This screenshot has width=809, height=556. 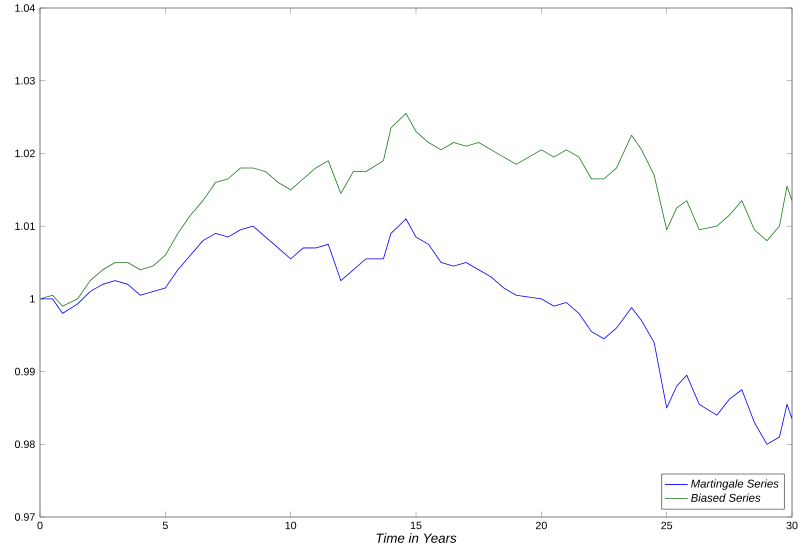 What do you see at coordinates (416, 538) in the screenshot?
I see `x-axis-title: Time in Years` at bounding box center [416, 538].